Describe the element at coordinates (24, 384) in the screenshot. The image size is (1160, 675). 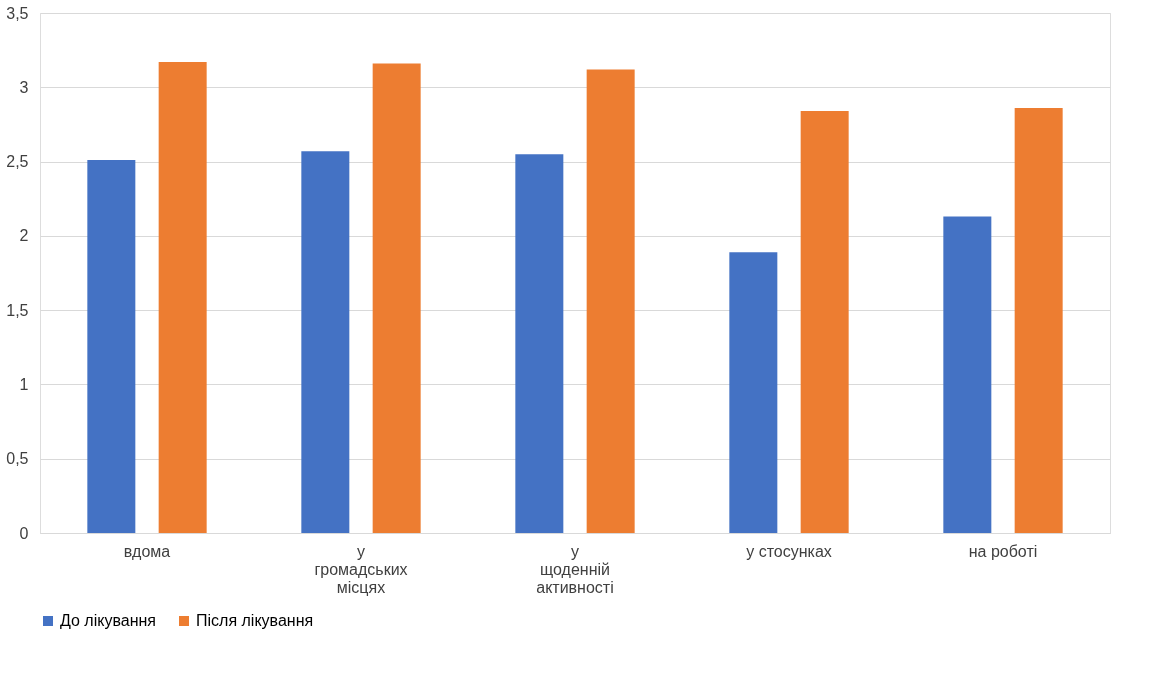
I see `y-tick-label: 1` at that location.